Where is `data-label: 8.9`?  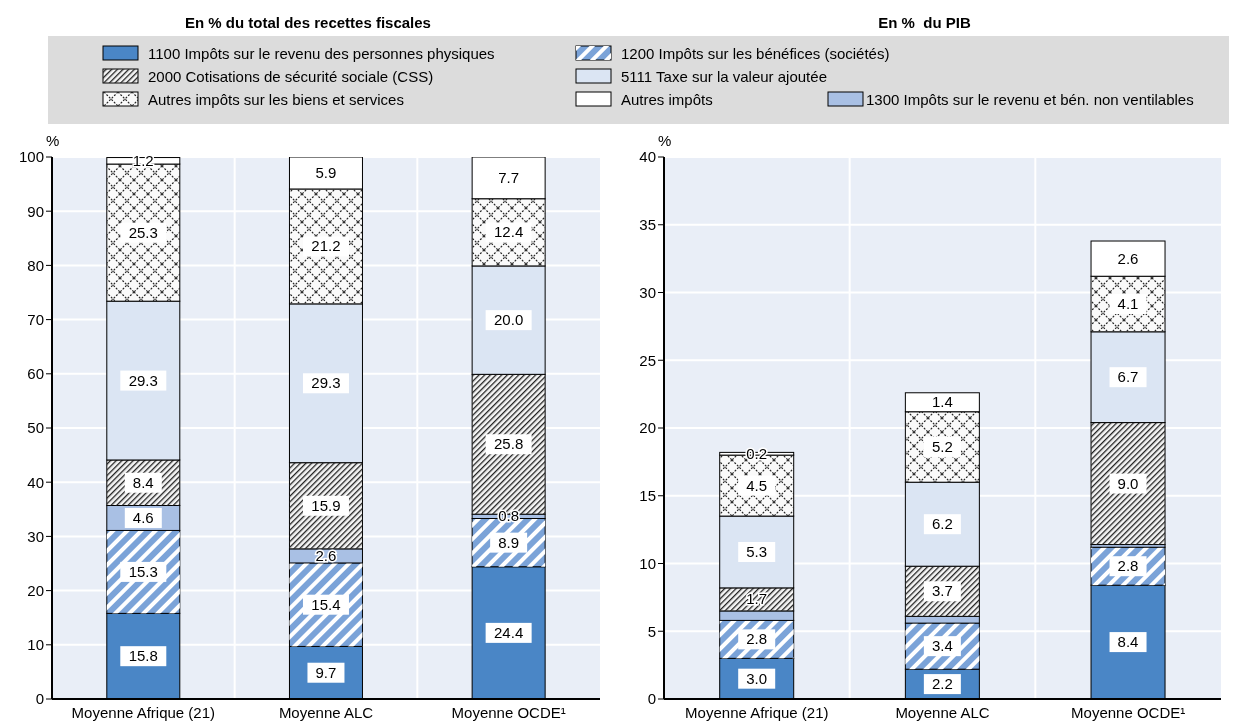
data-label: 8.9 is located at coordinates (509, 542).